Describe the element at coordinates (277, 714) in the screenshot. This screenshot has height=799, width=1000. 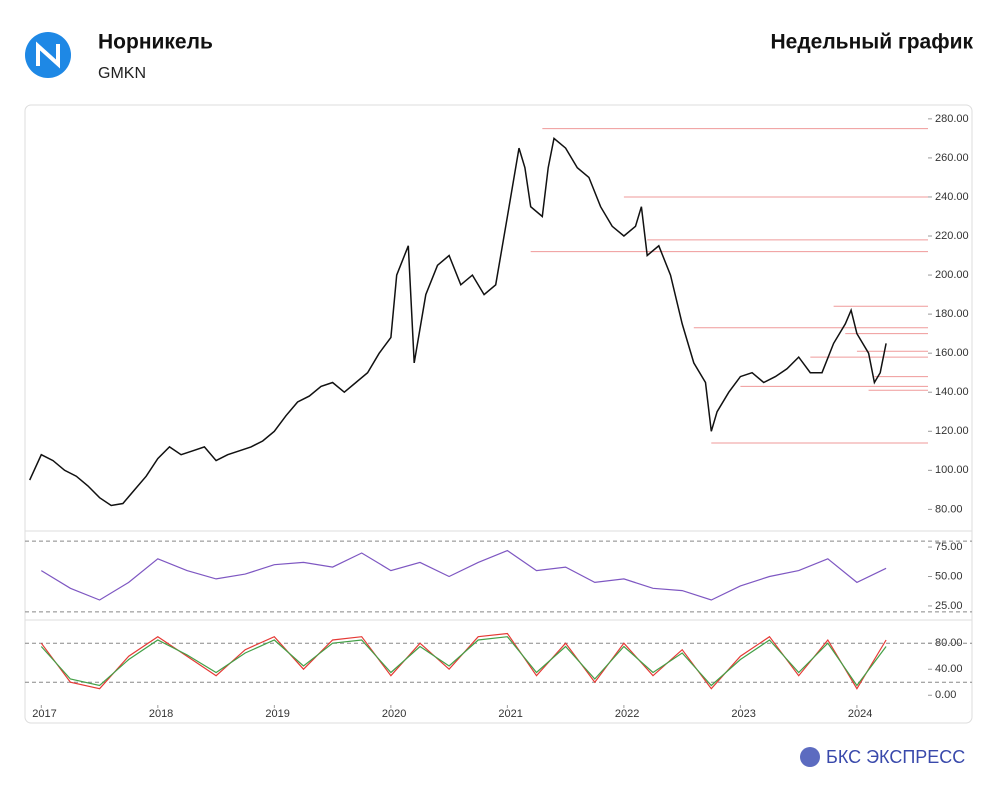
I see `x-tick-label: 2019` at that location.